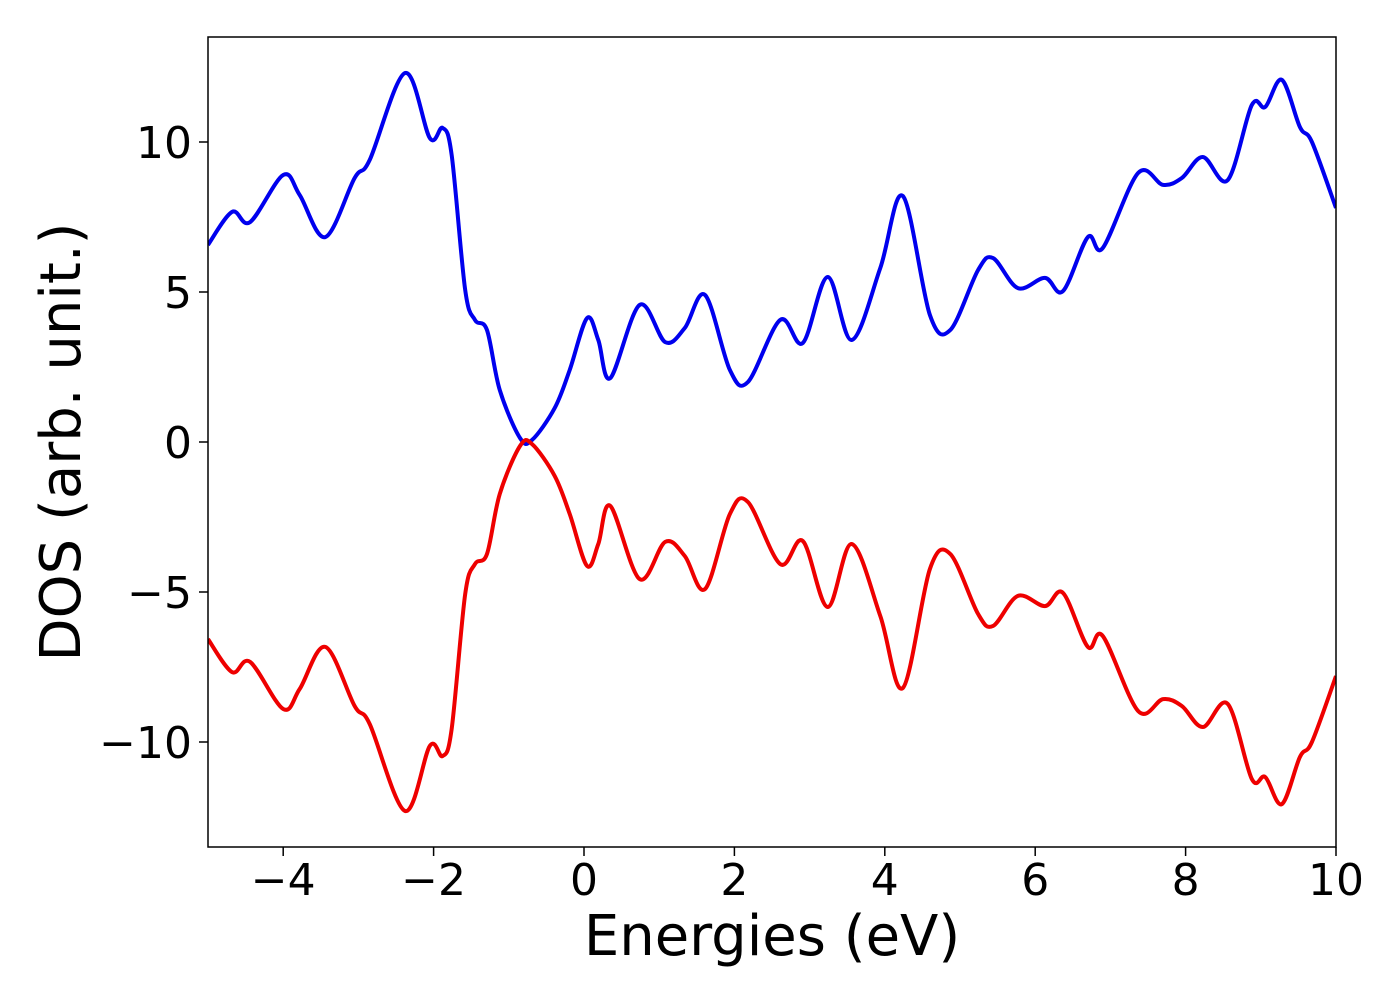 The height and width of the screenshot is (1000, 1400). What do you see at coordinates (283, 880) in the screenshot?
I see `x-tick-label: −4` at bounding box center [283, 880].